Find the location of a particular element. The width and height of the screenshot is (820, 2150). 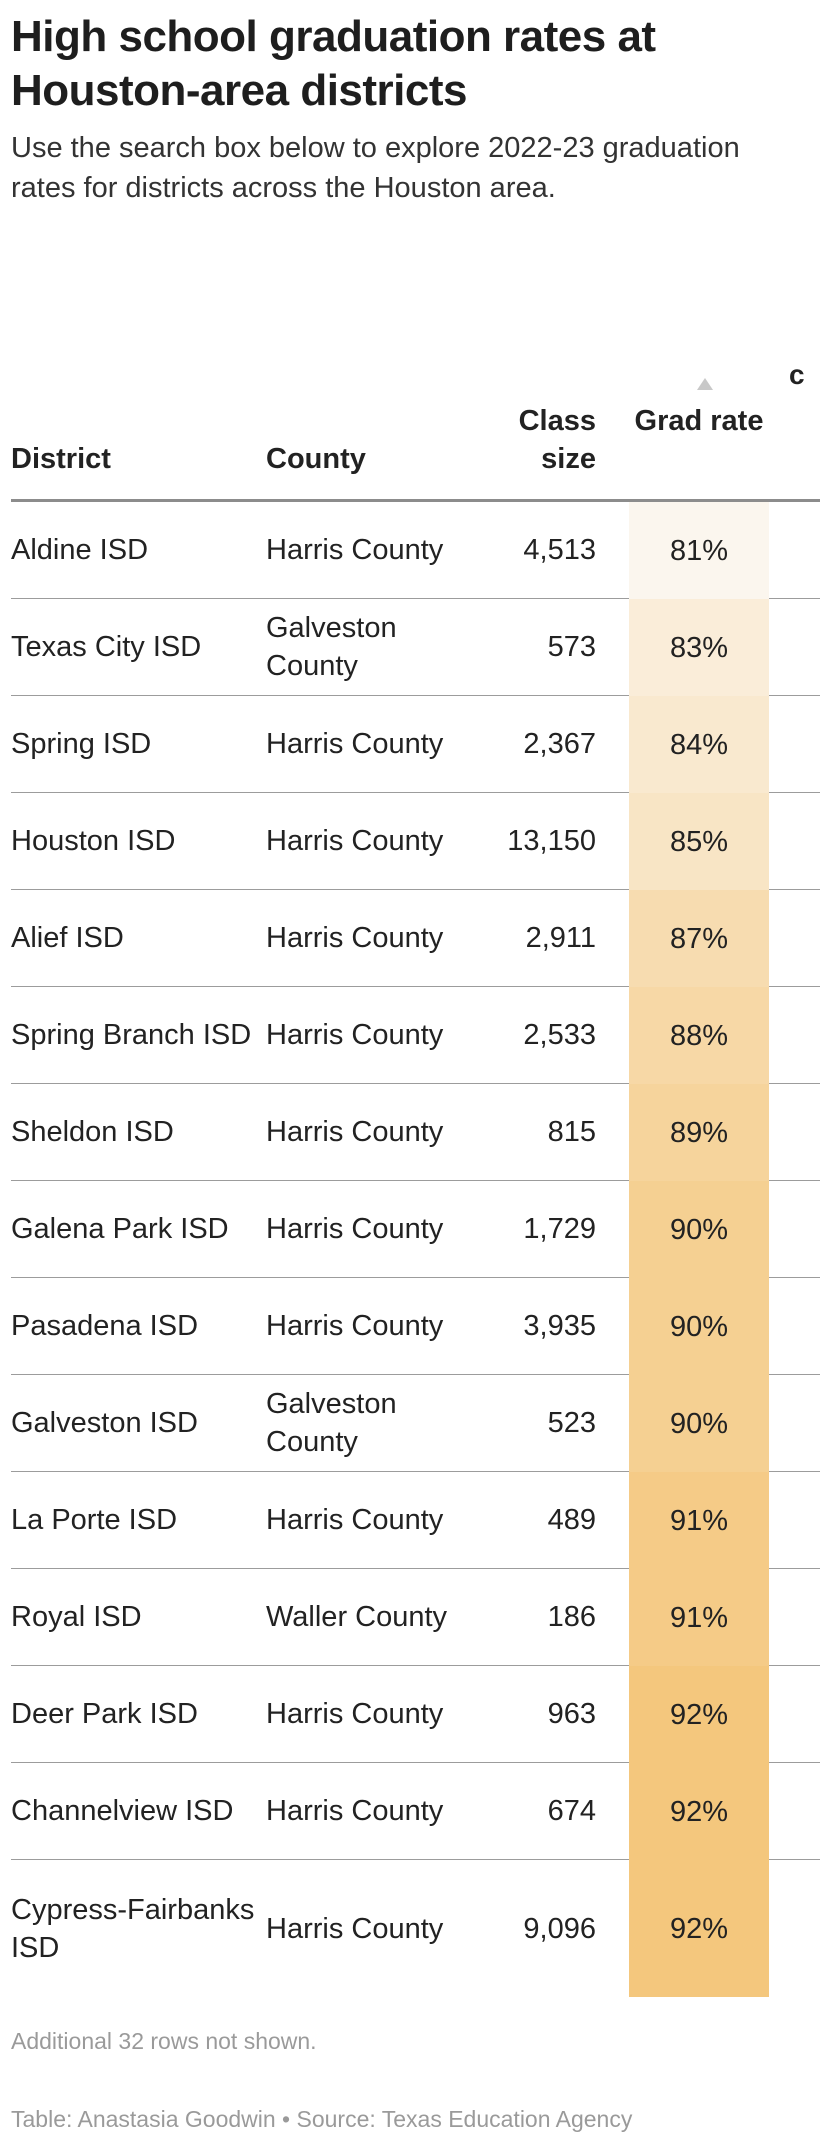

cell-grad-rate: 81% is located at coordinates (699, 551).